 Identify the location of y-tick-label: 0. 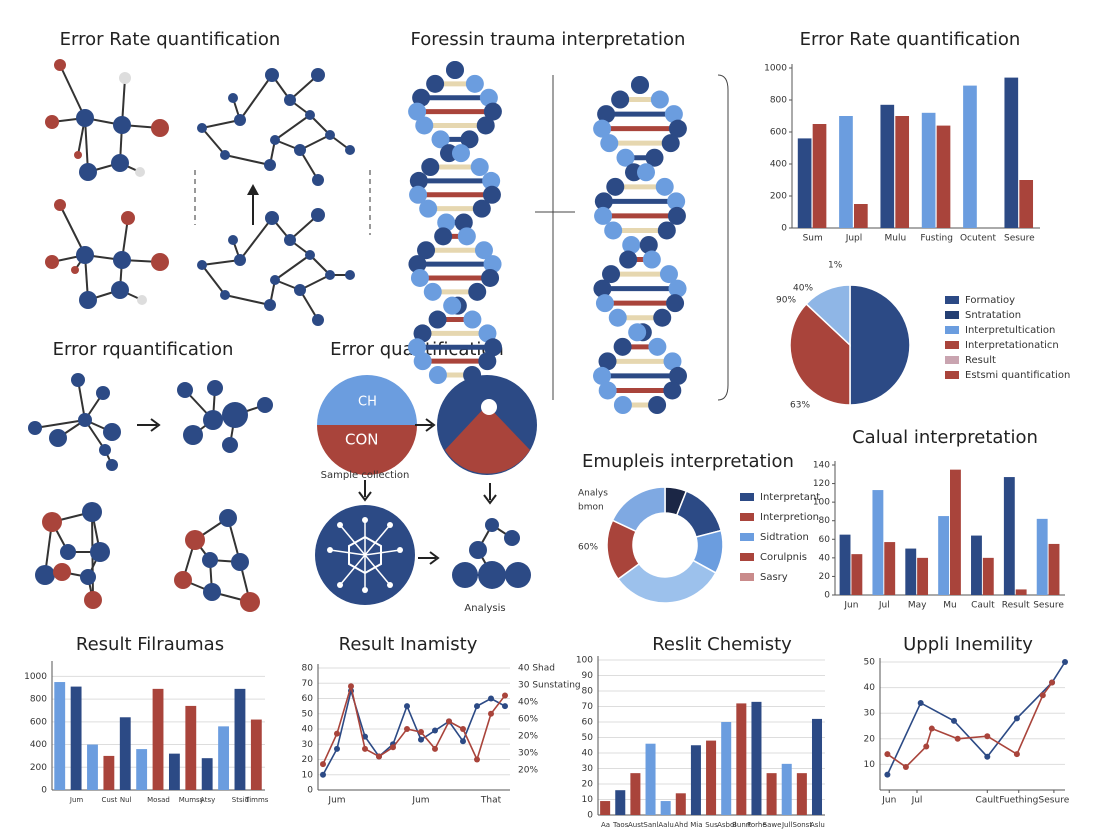
(310, 791).